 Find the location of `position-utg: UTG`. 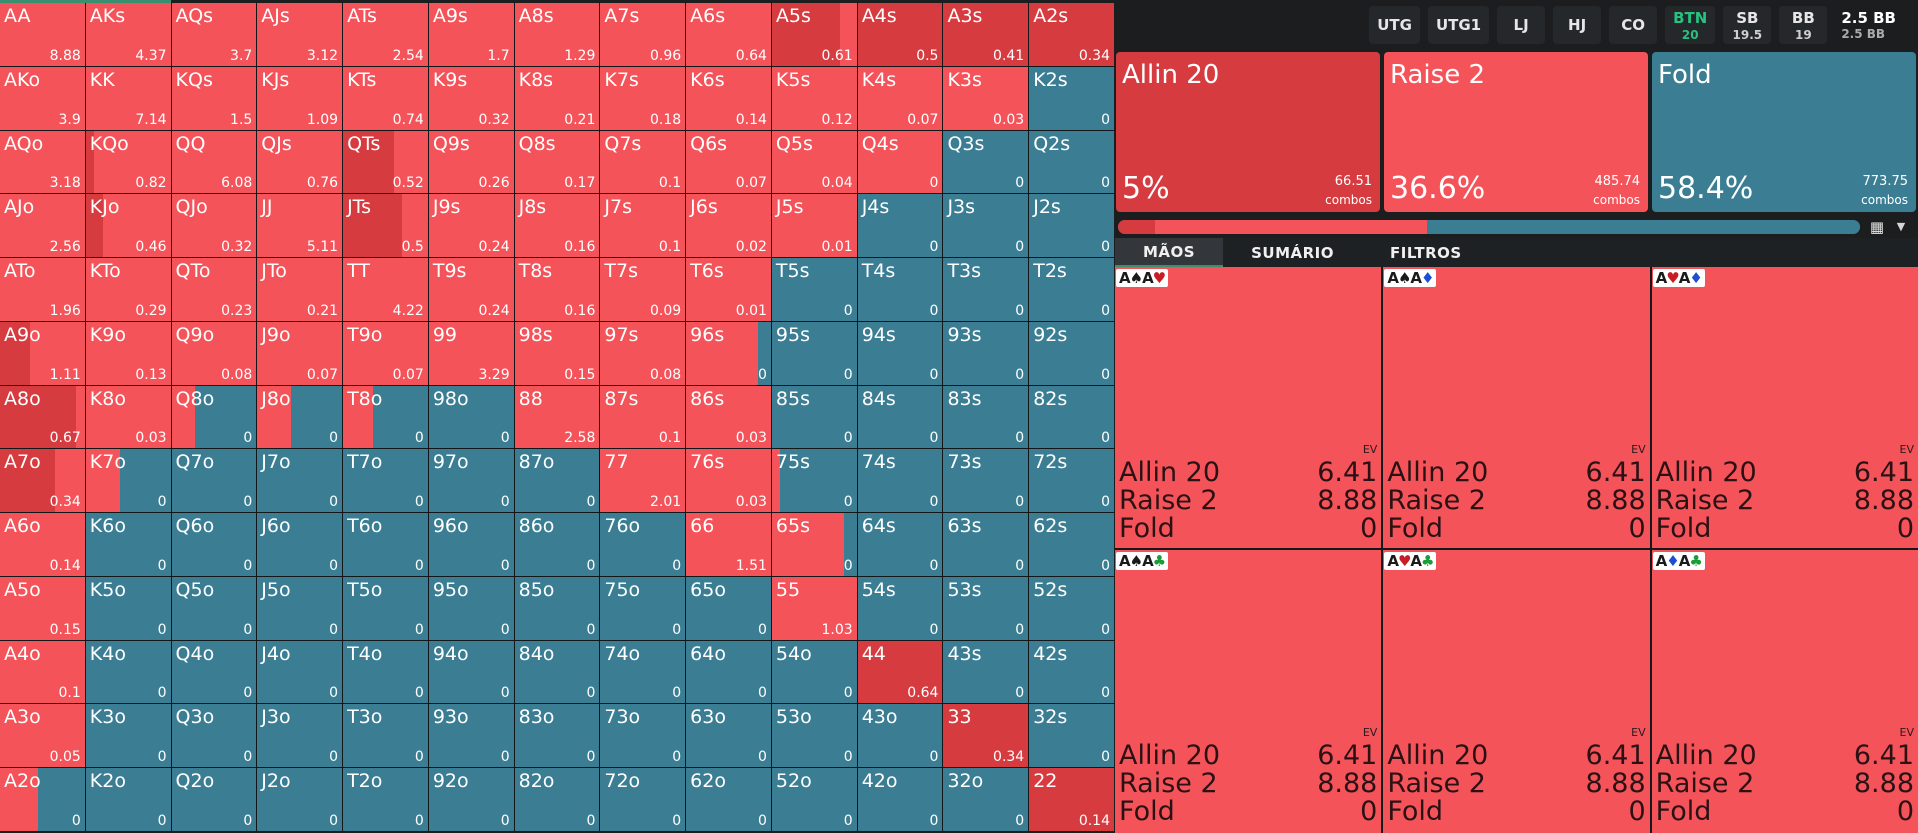

position-utg: UTG is located at coordinates (1394, 25).